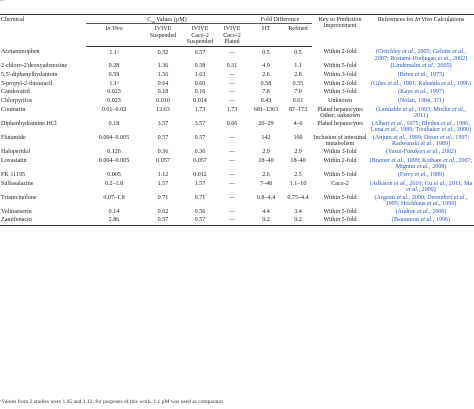 The width and height of the screenshot is (474, 409). Describe the element at coordinates (266, 183) in the screenshot. I see `ht-fold-value: 7–48` at that location.